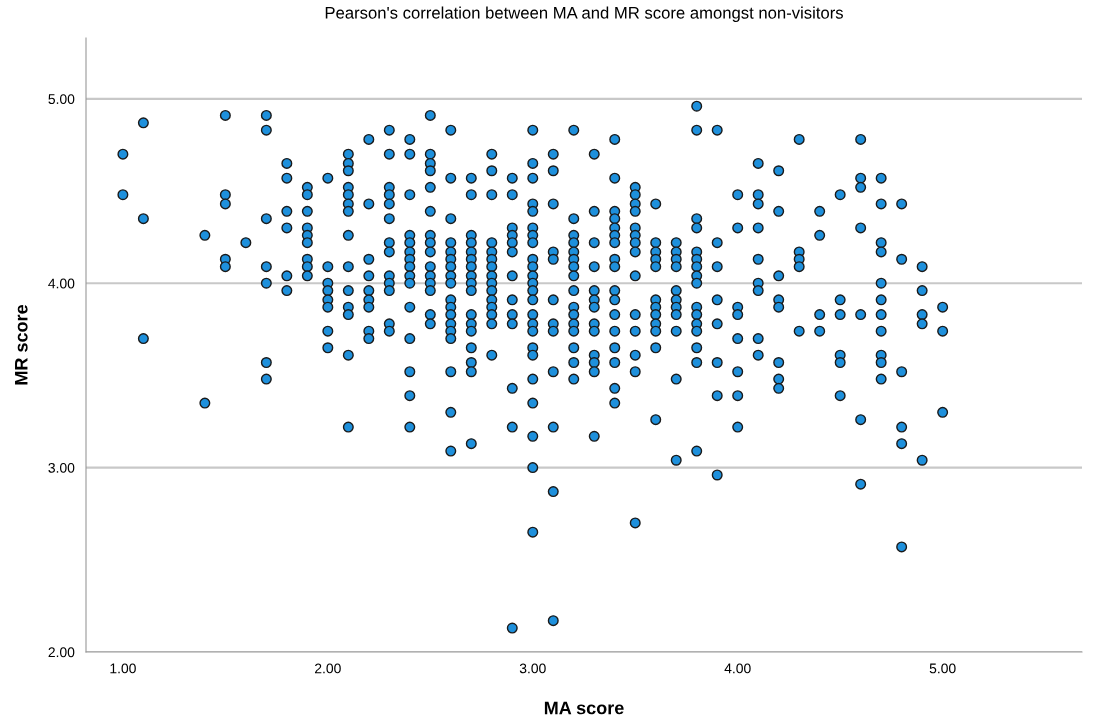 The height and width of the screenshot is (724, 1095). I want to click on x-tick-label: 5.00, so click(942, 668).